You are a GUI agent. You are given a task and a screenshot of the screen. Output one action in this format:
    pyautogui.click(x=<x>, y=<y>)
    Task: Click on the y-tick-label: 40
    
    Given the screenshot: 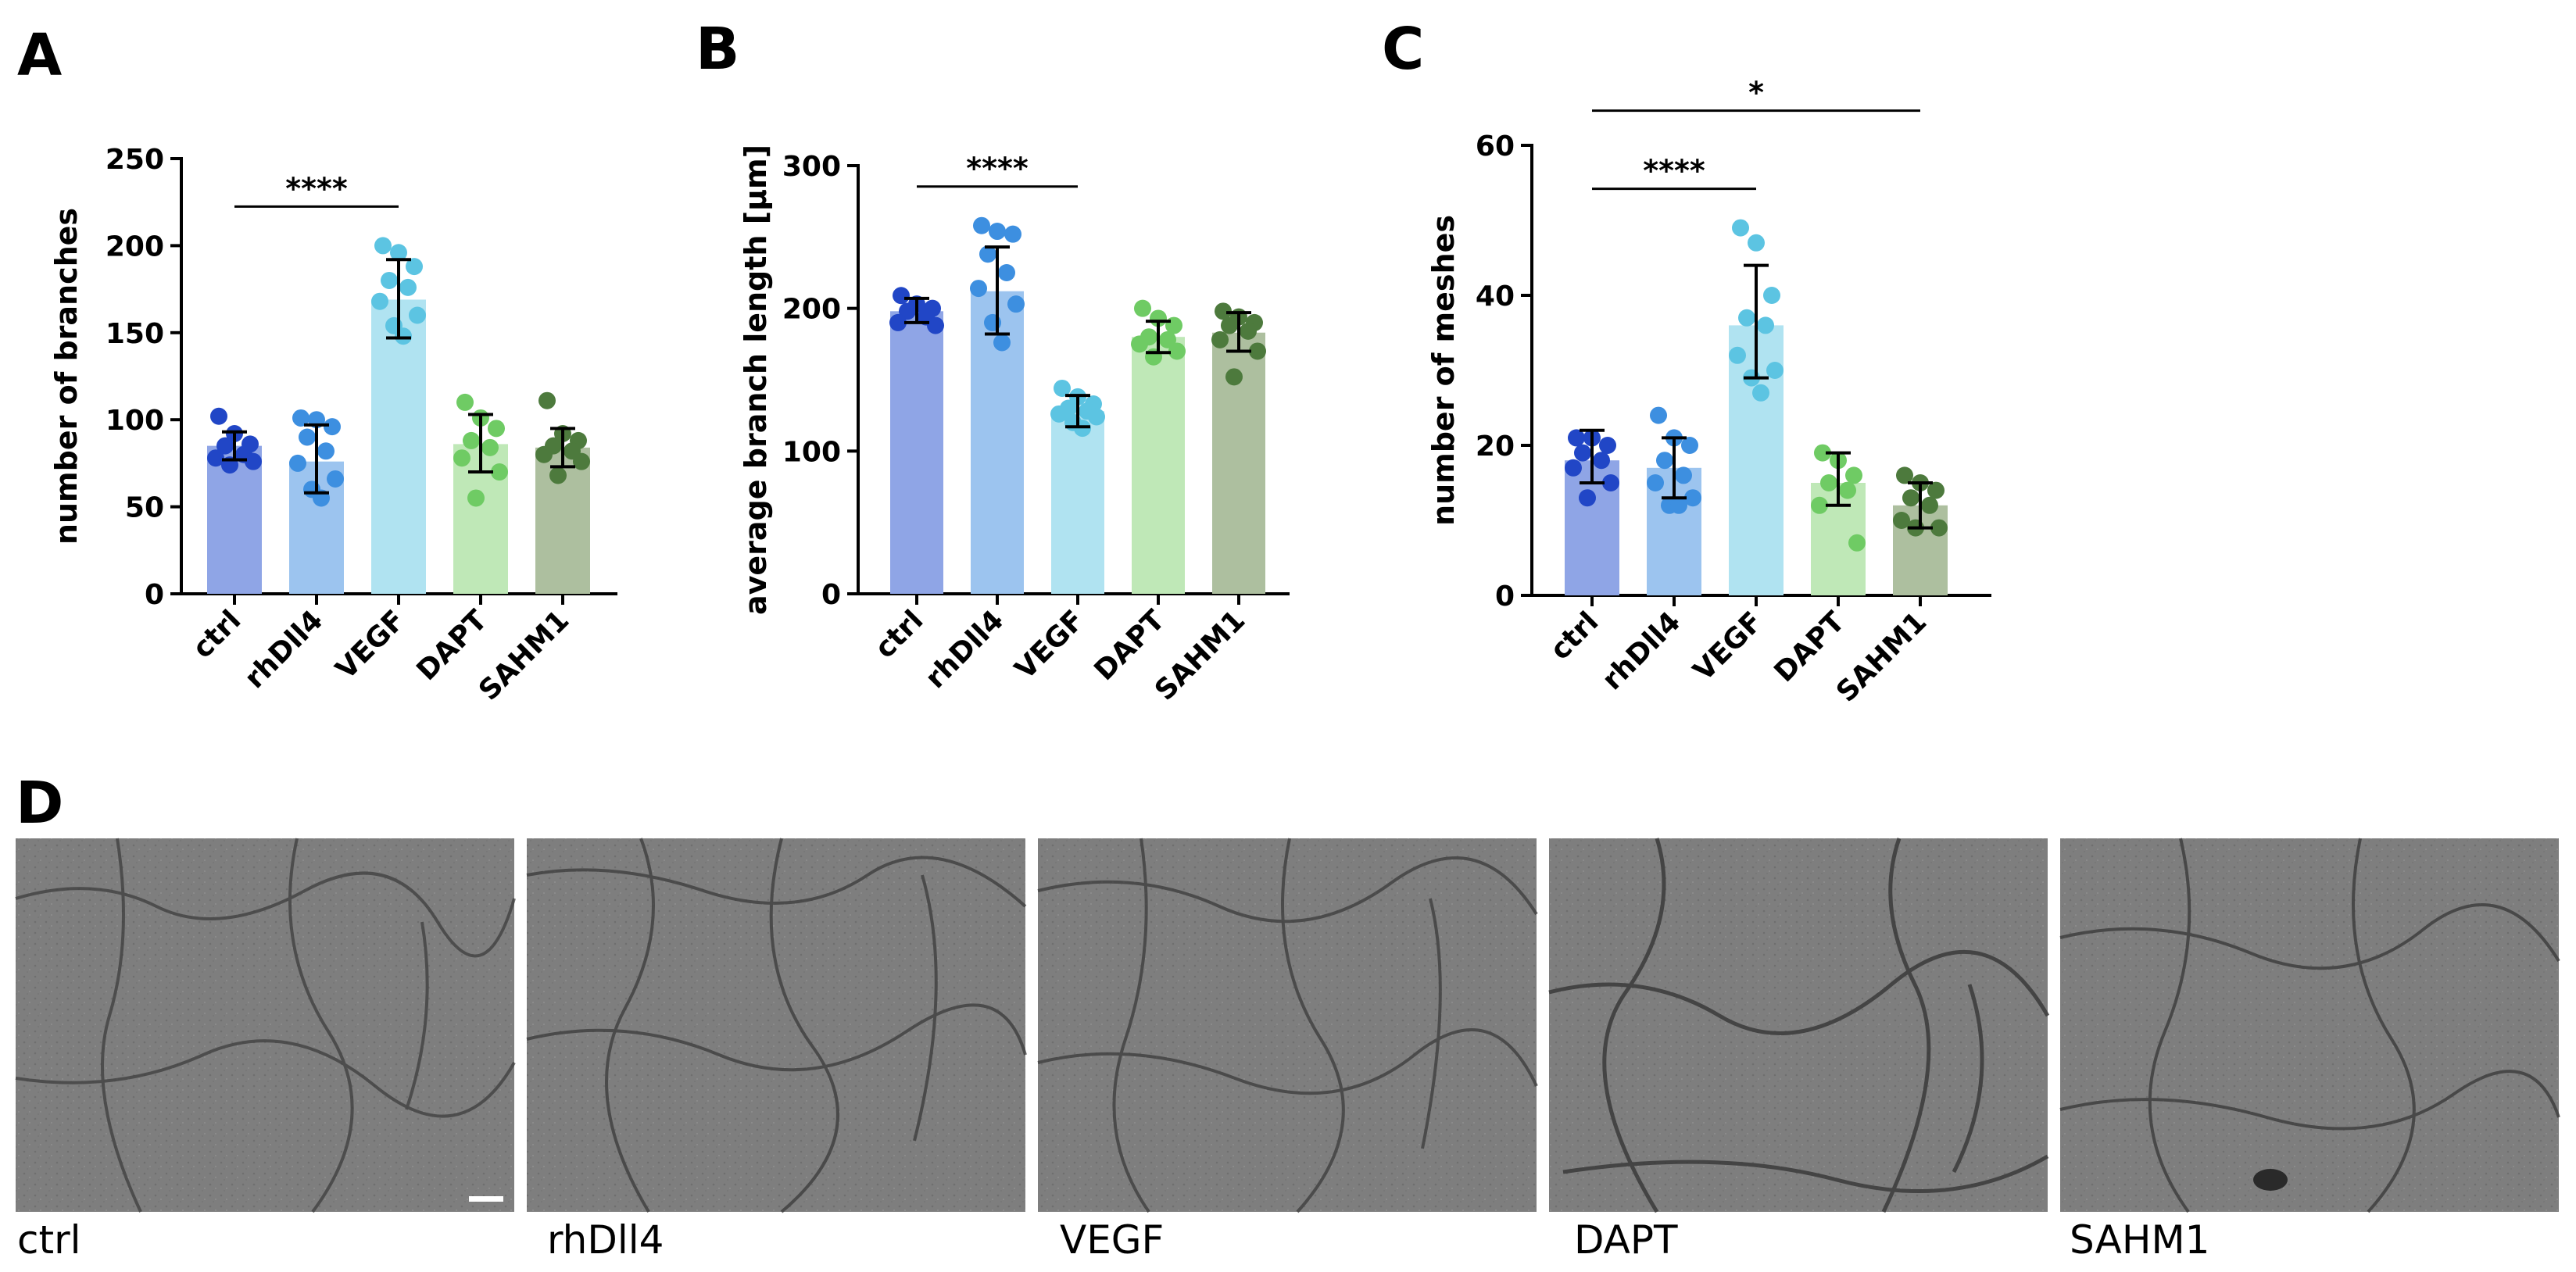 What is the action you would take?
    pyautogui.click(x=1495, y=297)
    